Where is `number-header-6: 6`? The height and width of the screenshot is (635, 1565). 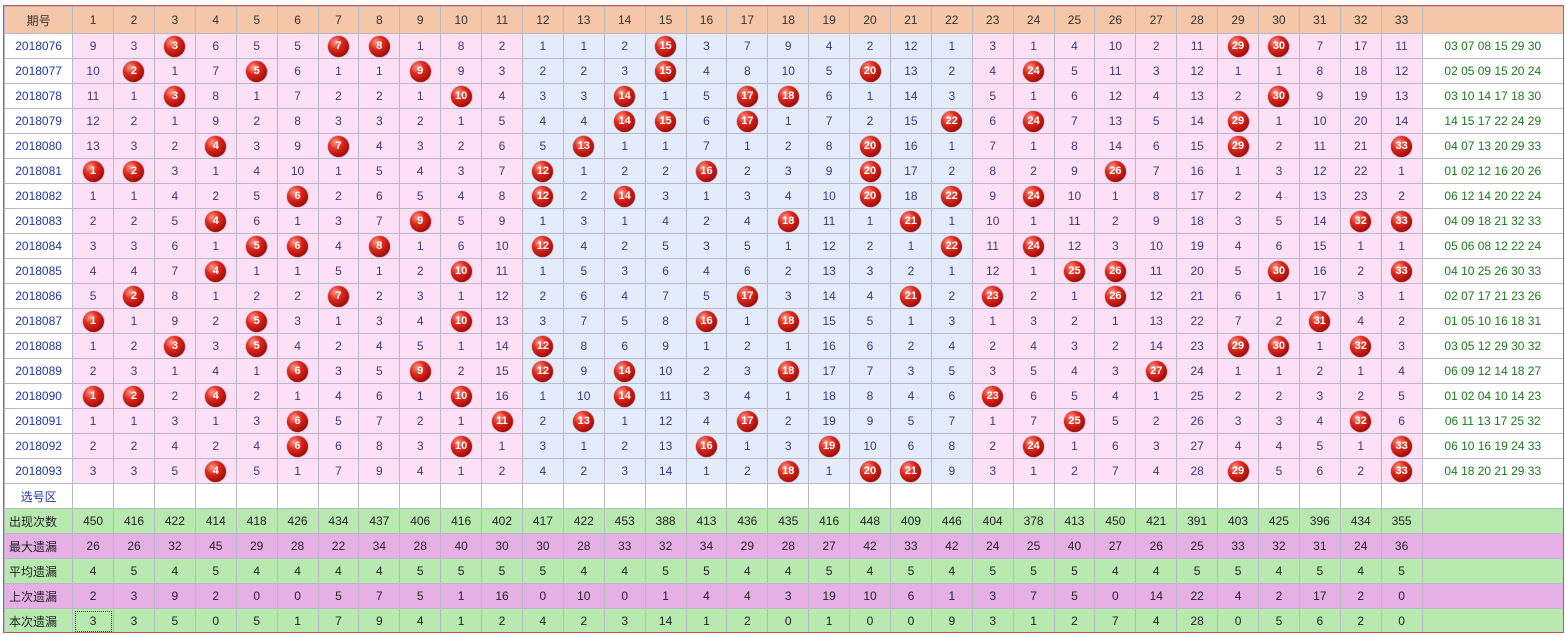
number-header-6: 6 is located at coordinates (297, 20).